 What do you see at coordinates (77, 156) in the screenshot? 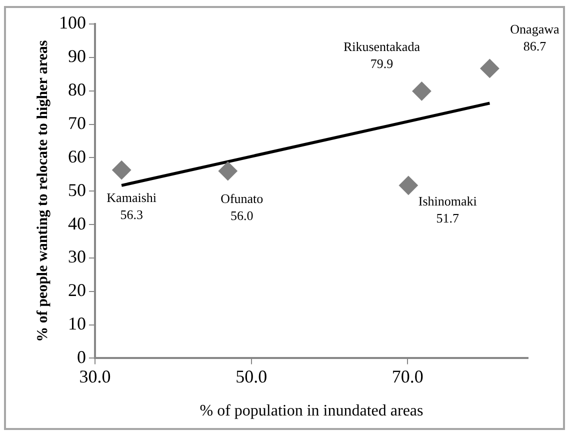
I see `y-tick-label: 60` at bounding box center [77, 156].